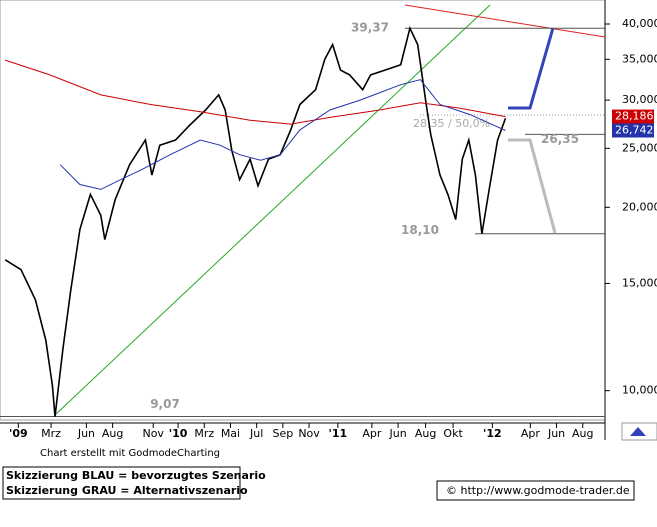 The width and height of the screenshot is (657, 527). Describe the element at coordinates (127, 490) in the screenshot. I see `legend-text: Skizzierung GRAU = Alternativszenario` at that location.